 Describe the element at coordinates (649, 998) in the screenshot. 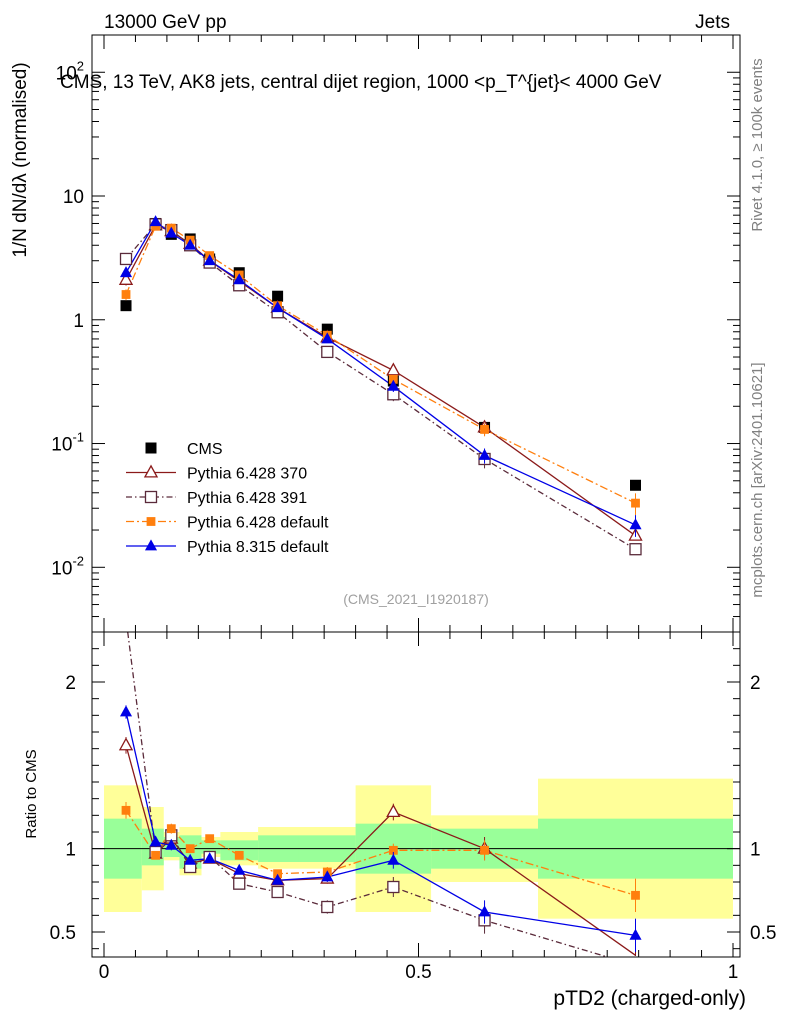

I see `x-axis-label: pTD2 (charged-only)` at that location.